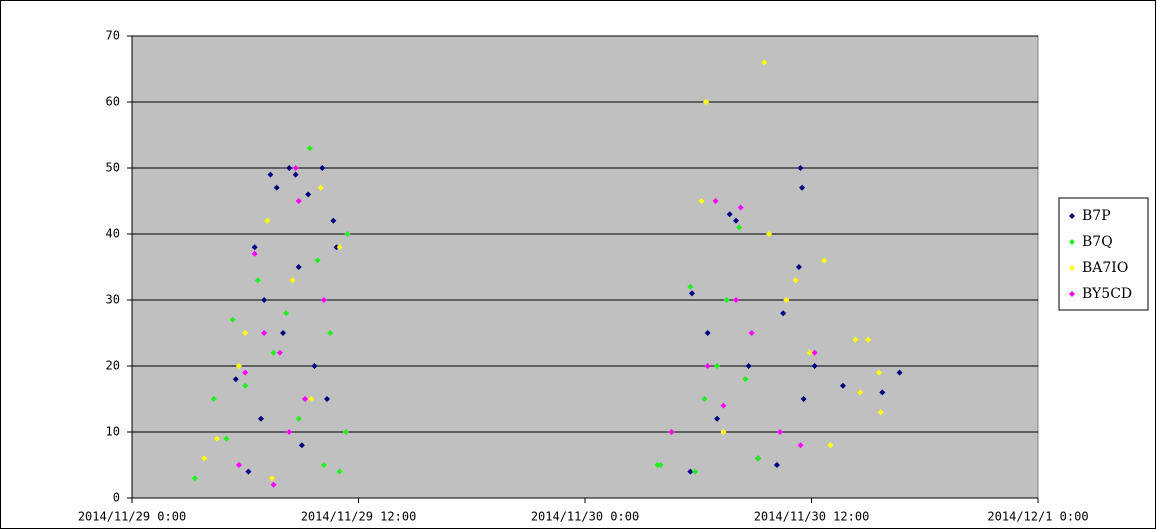 The image size is (1157, 530). Describe the element at coordinates (1103, 254) in the screenshot. I see `legend: B7P B7Q BA7IO BY5CD` at that location.